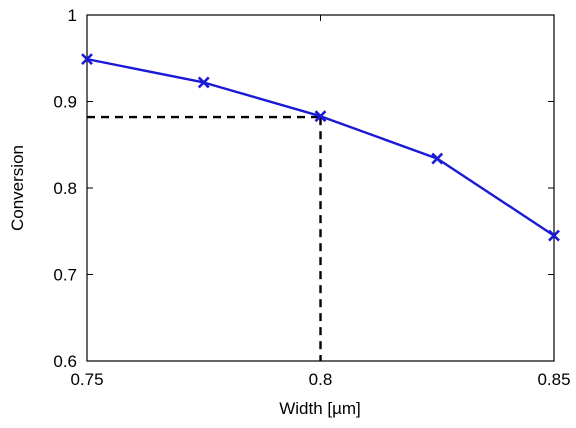 This screenshot has width=576, height=428. I want to click on x-tick-label: 0.8, so click(321, 379).